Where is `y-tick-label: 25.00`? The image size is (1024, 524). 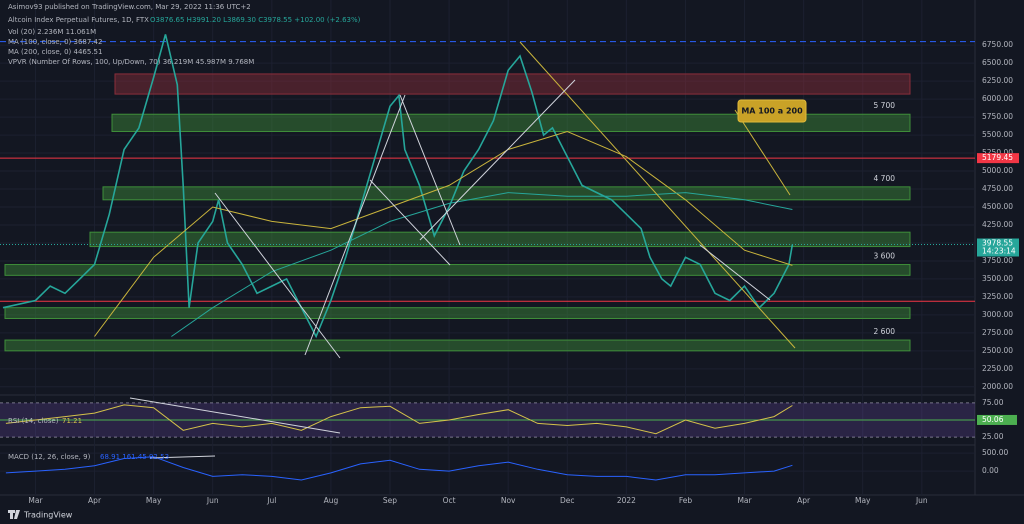 y-tick-label: 25.00 is located at coordinates (993, 436).